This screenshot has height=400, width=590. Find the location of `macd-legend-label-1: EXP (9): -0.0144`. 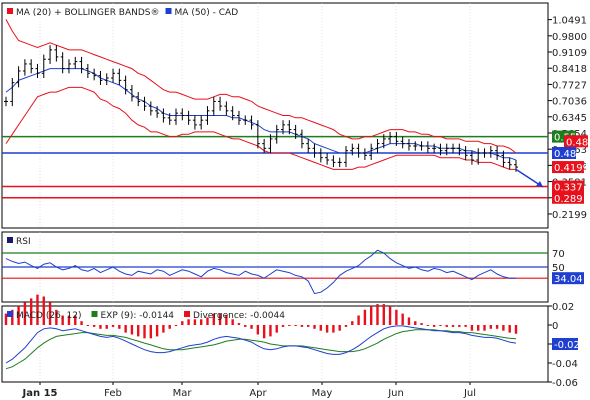

macd-legend-label-1: EXP (9): -0.0144 is located at coordinates (138, 316).